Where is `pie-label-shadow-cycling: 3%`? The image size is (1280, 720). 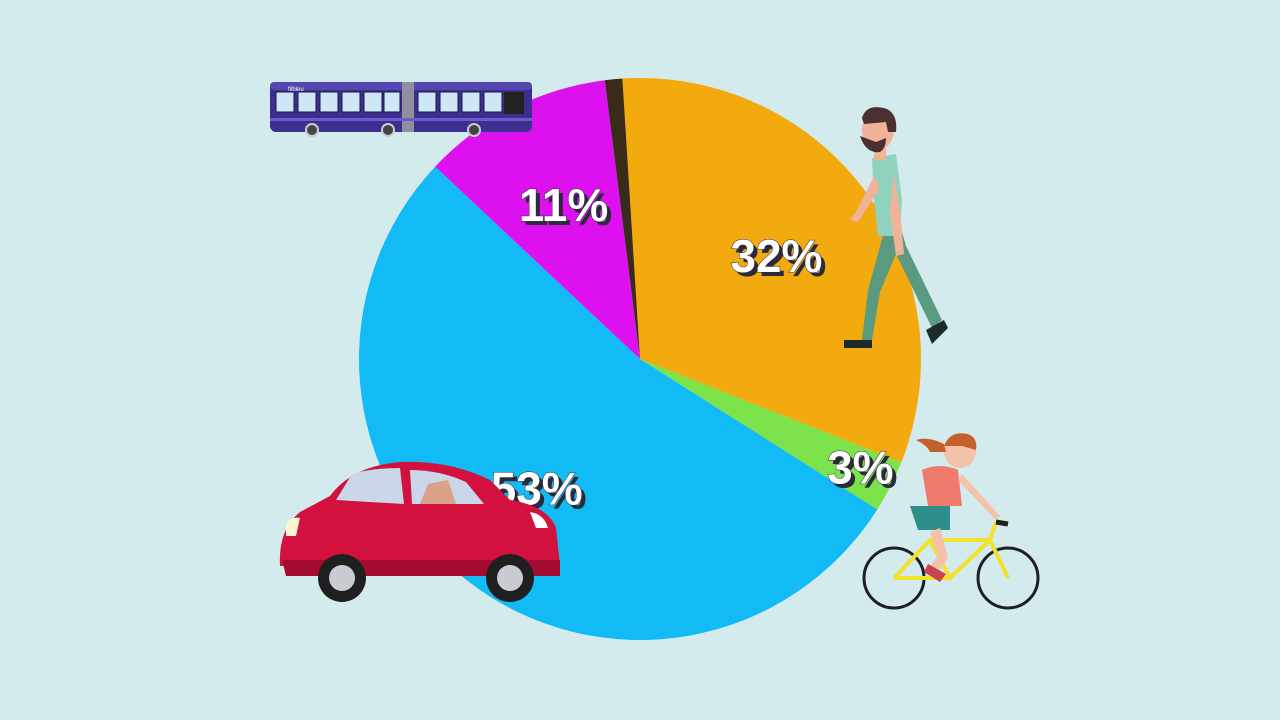 pie-label-shadow-cycling: 3% is located at coordinates (864, 471).